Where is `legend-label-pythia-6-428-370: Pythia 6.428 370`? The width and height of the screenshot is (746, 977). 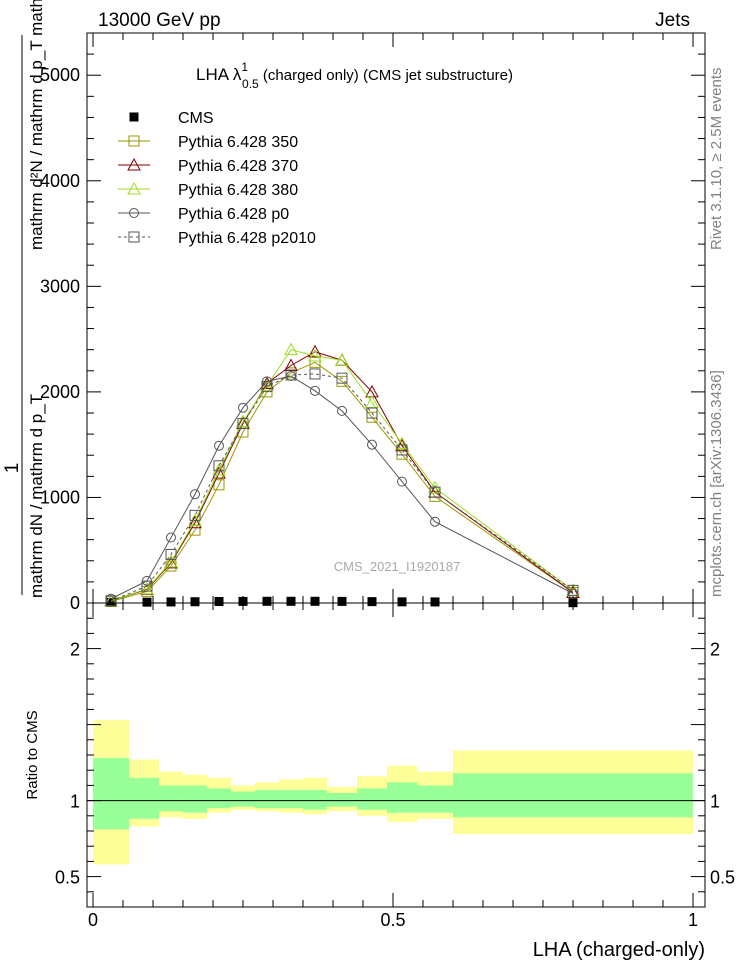
legend-label-pythia-6-428-370: Pythia 6.428 370 is located at coordinates (238, 166).